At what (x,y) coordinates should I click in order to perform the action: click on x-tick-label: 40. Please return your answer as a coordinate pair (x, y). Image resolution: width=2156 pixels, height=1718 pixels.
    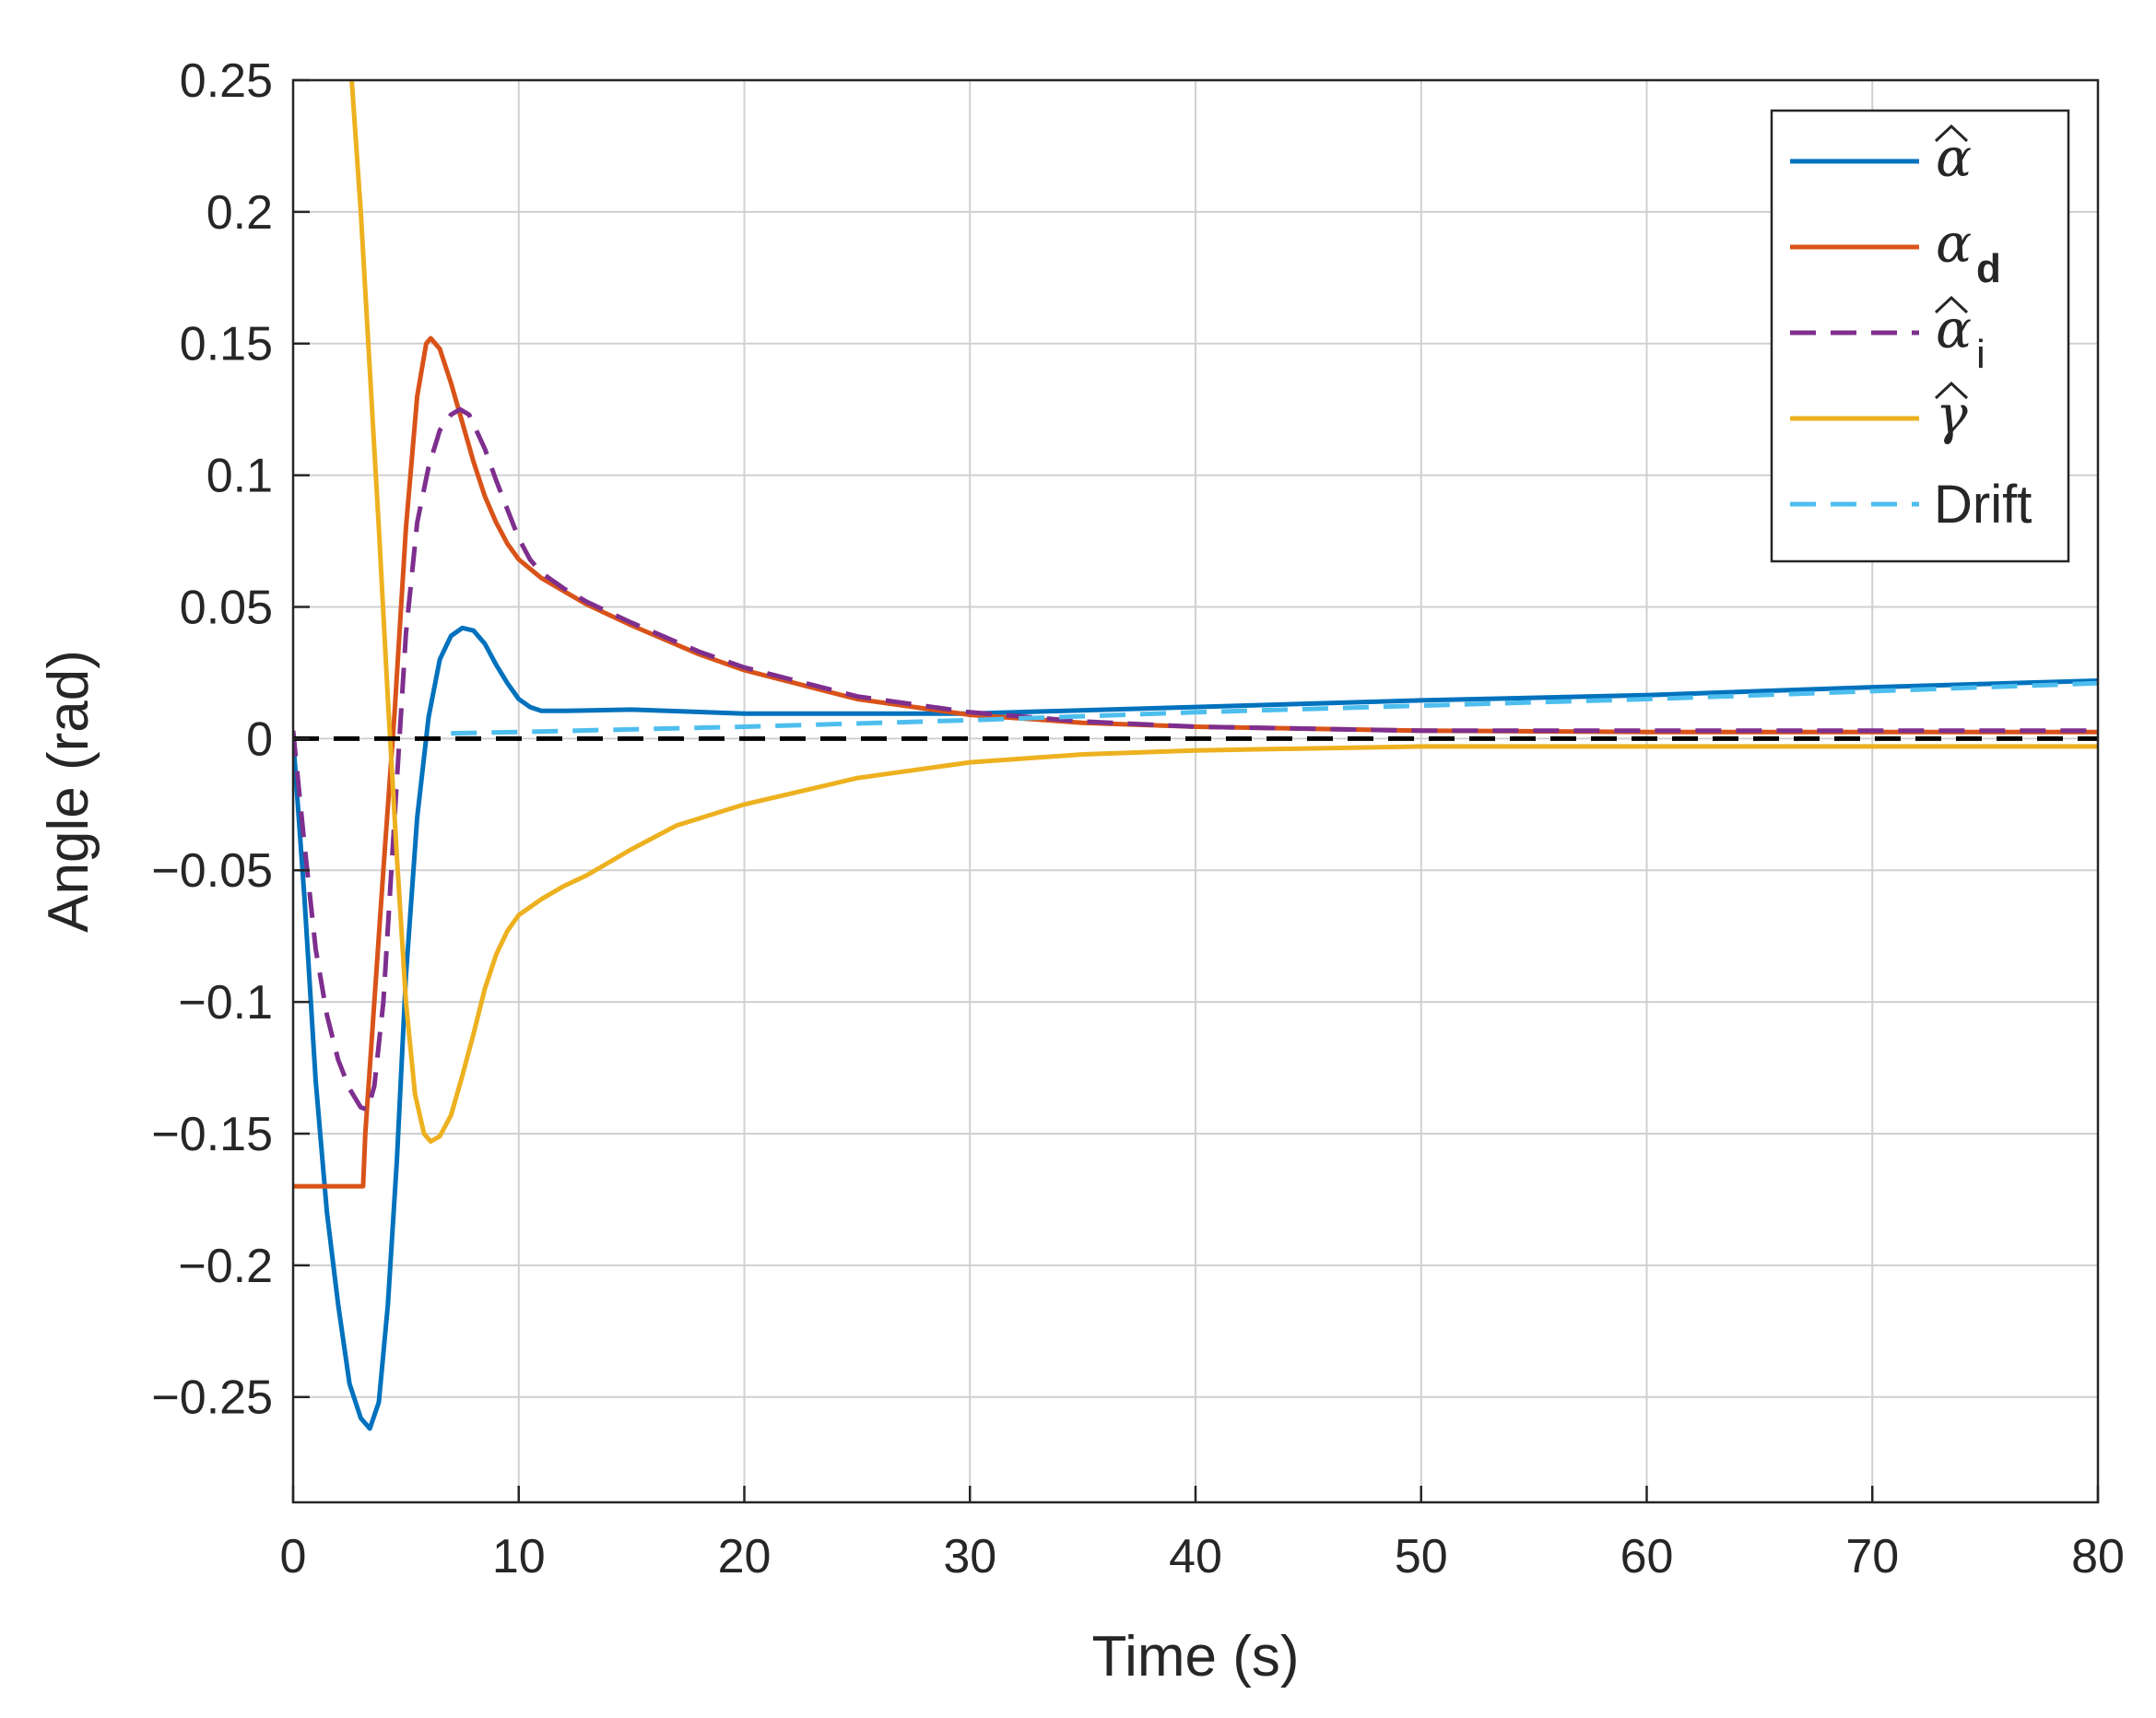
    Looking at the image, I should click on (1195, 1557).